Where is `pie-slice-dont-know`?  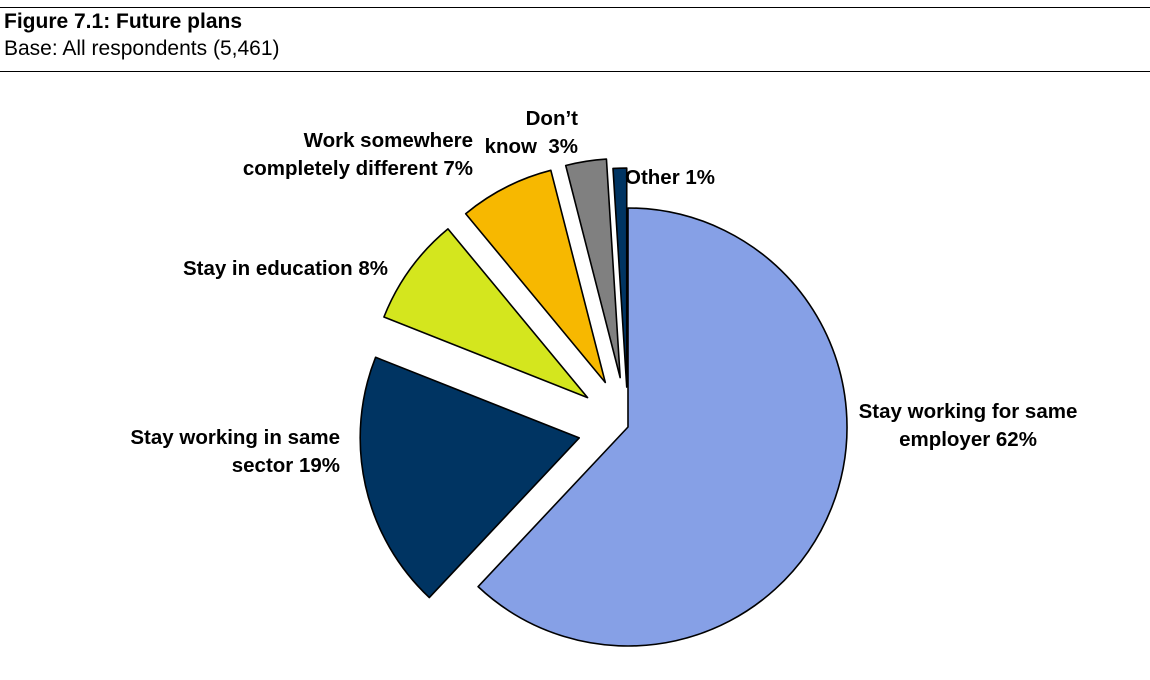 pie-slice-dont-know is located at coordinates (592, 268).